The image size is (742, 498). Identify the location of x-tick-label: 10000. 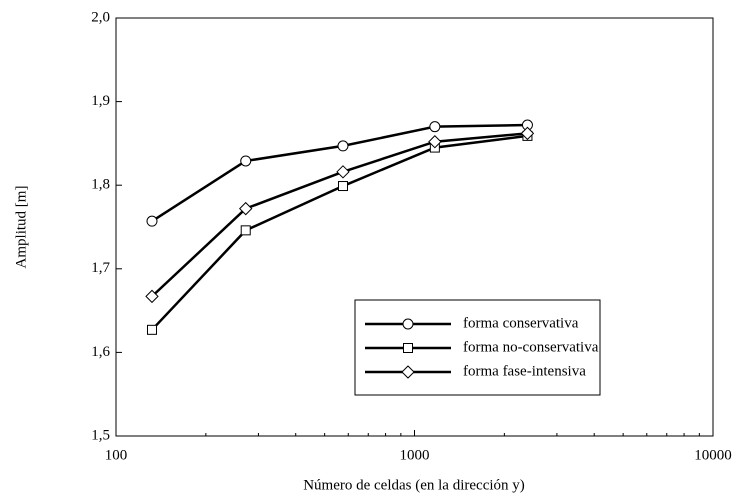
(713, 455).